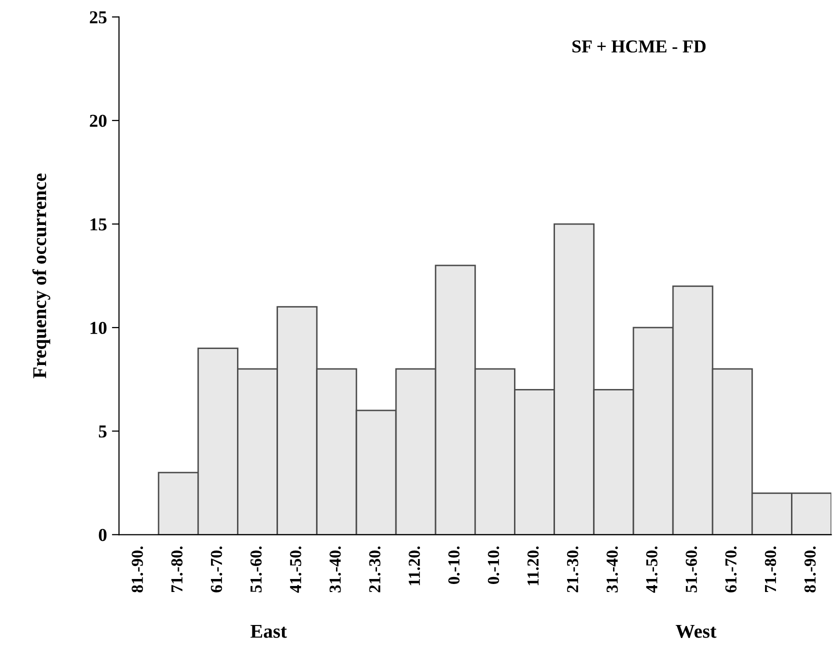 The image size is (838, 652). What do you see at coordinates (98, 224) in the screenshot?
I see `y-tick-label: 15` at bounding box center [98, 224].